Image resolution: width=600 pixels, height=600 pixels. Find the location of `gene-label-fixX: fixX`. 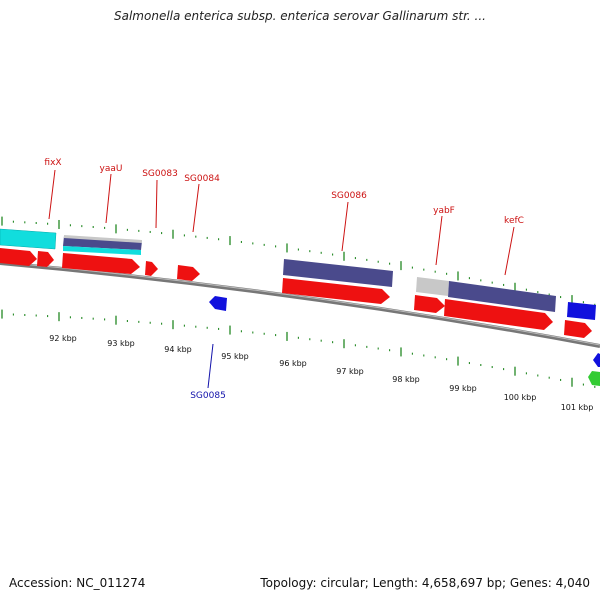

gene-label-fixX: fixX is located at coordinates (52, 163).